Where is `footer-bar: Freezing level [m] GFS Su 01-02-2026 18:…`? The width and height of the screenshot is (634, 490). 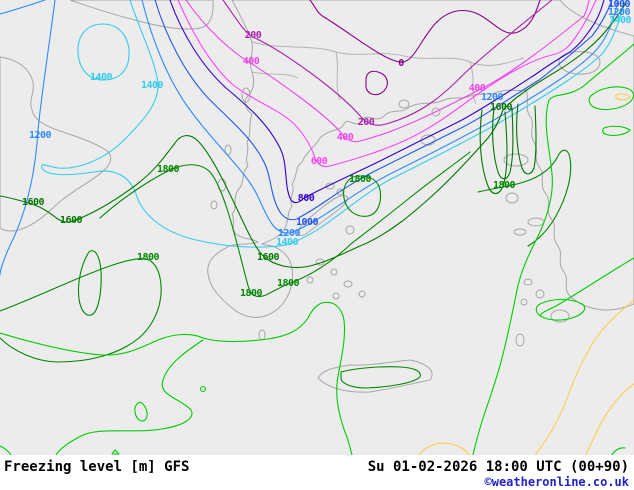
footer-bar: Freezing level [m] GFS Su 01-02-2026 18:… is located at coordinates (317, 472).